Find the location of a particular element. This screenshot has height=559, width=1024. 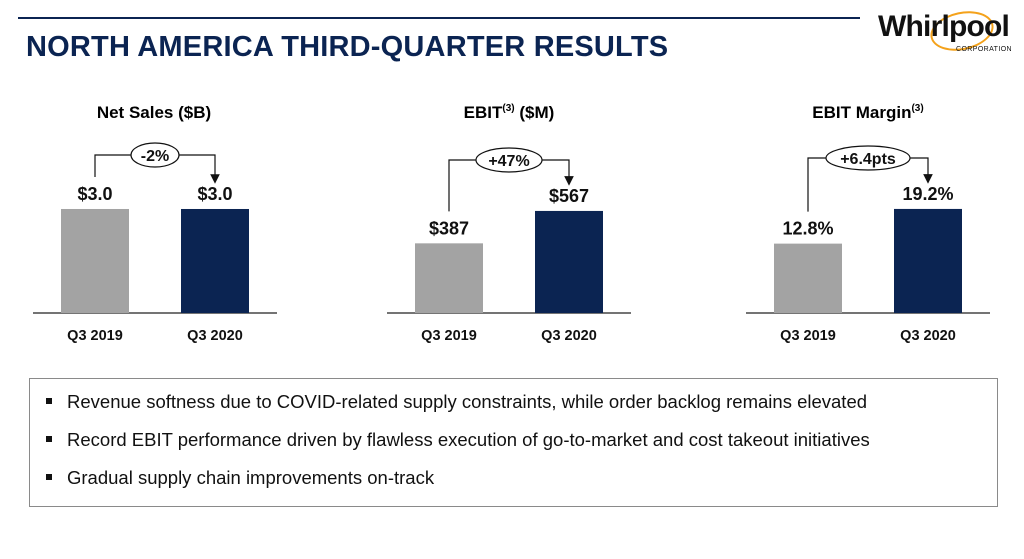

change-label: +6.4pts is located at coordinates (868, 159).